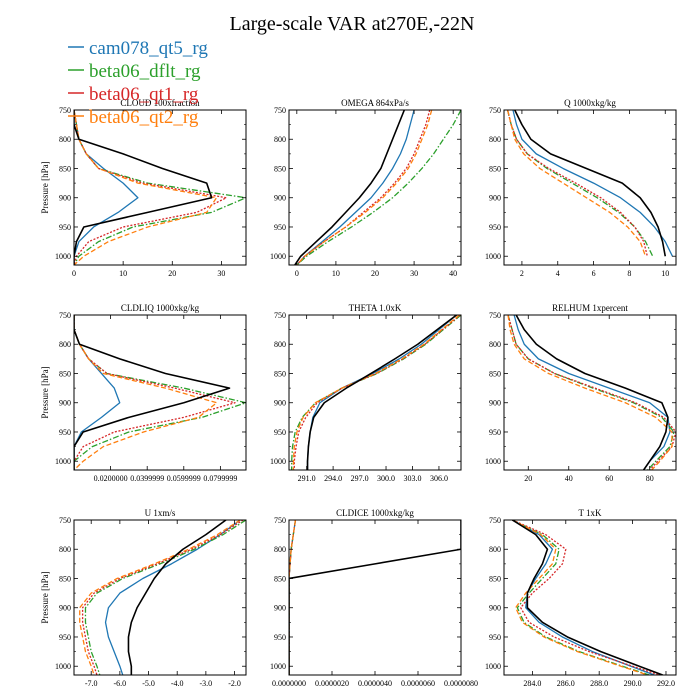  What do you see at coordinates (360, 478) in the screenshot?
I see `x-tick-label: 297.0` at bounding box center [360, 478].